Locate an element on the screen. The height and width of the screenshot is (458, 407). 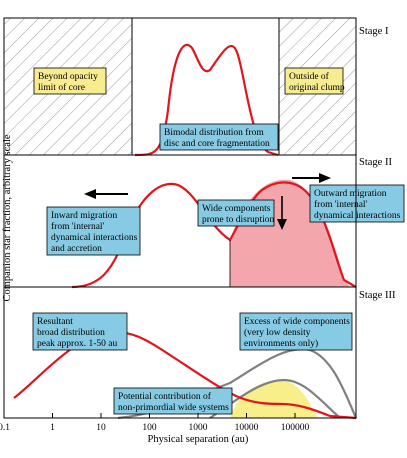
x-tick-label-2: 10 is located at coordinates (101, 428).